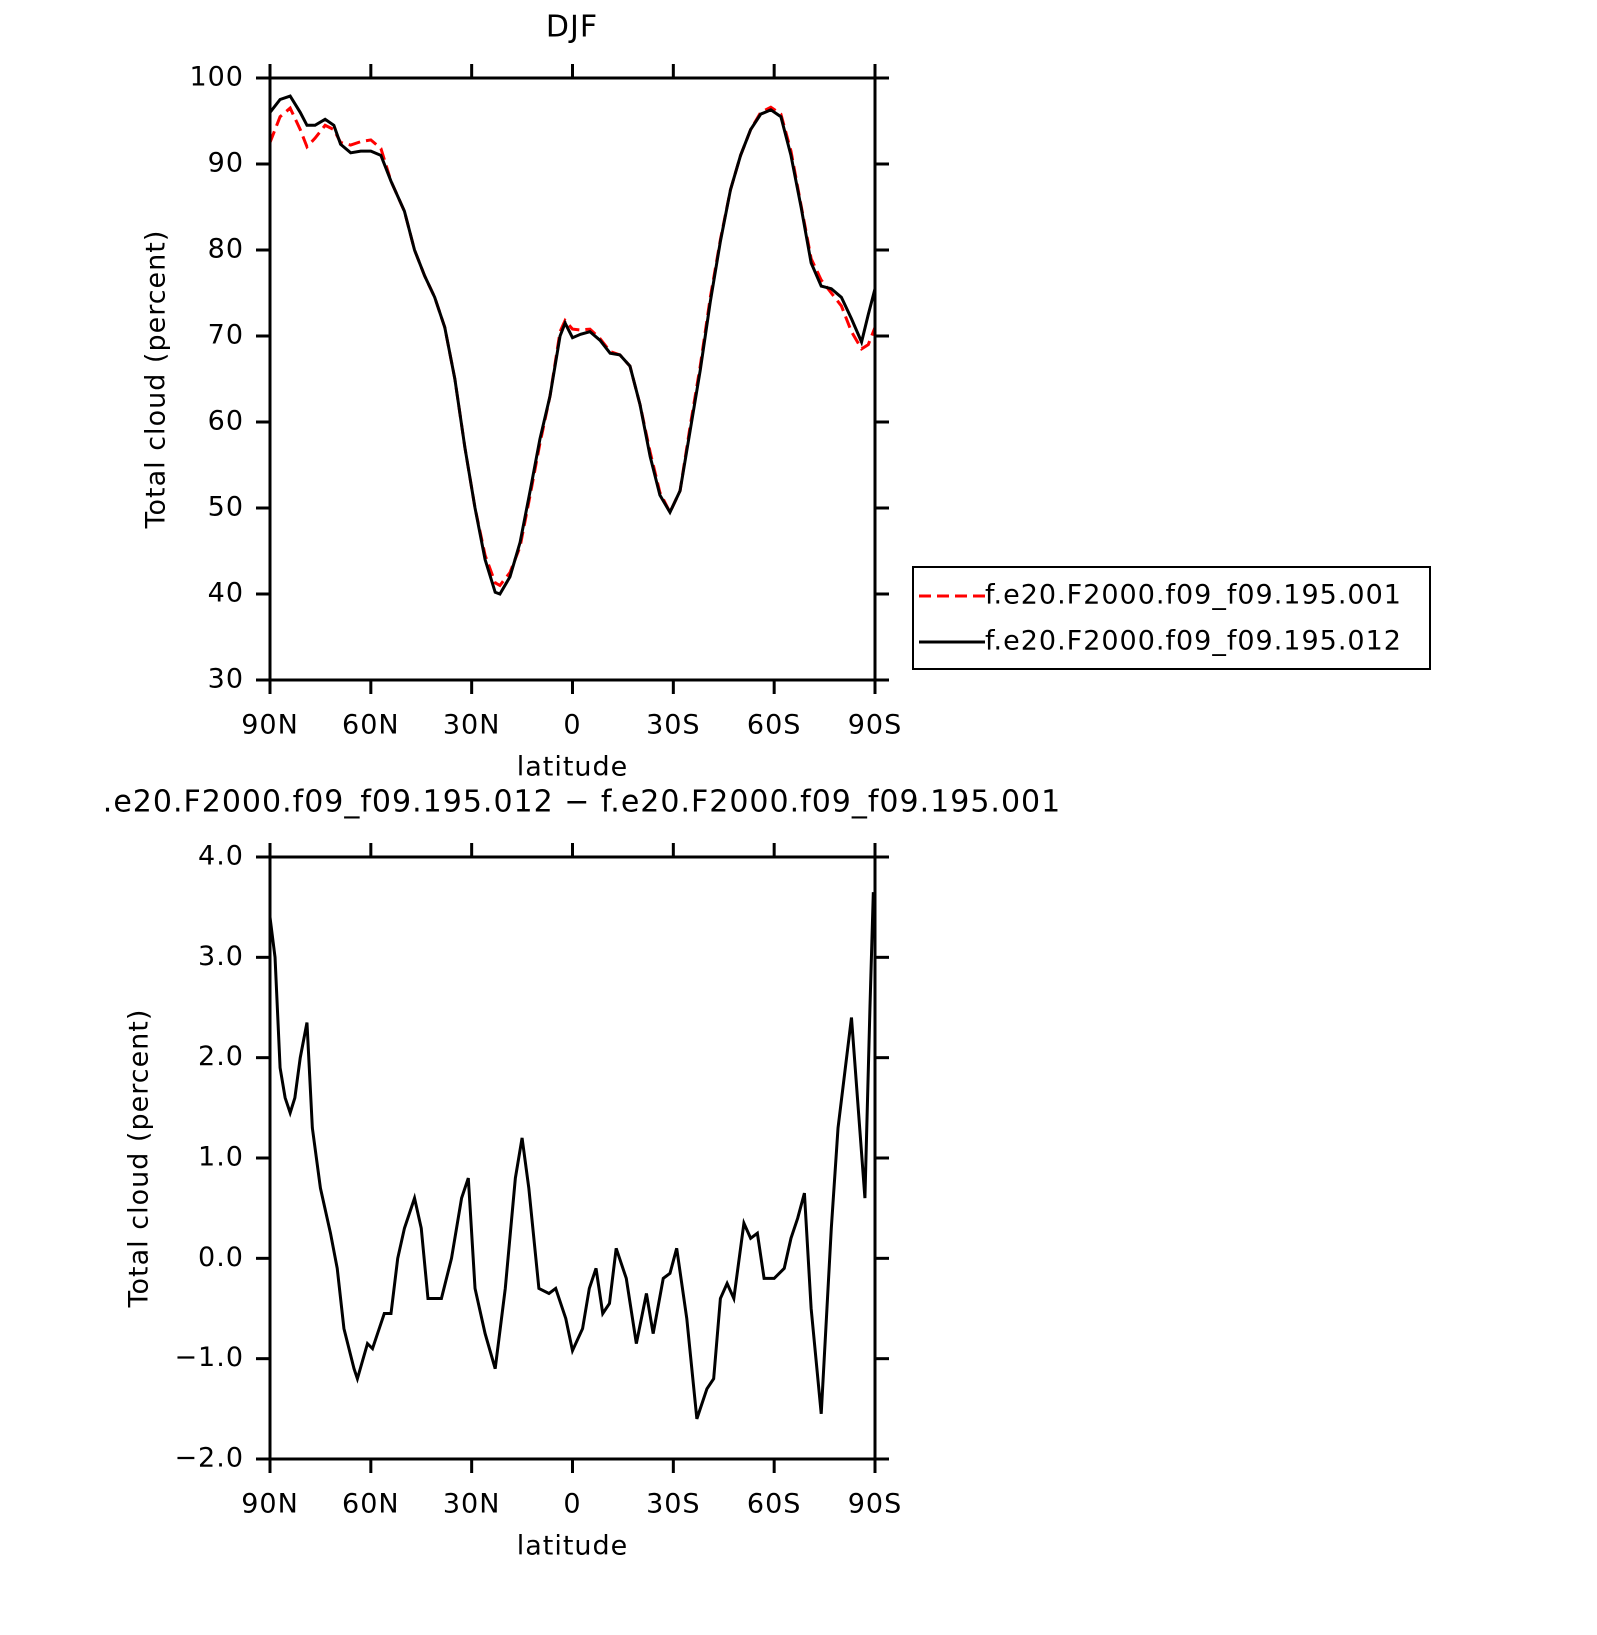 This screenshot has width=1597, height=1635. I want to click on y-tick-label: 3.0, so click(221, 956).